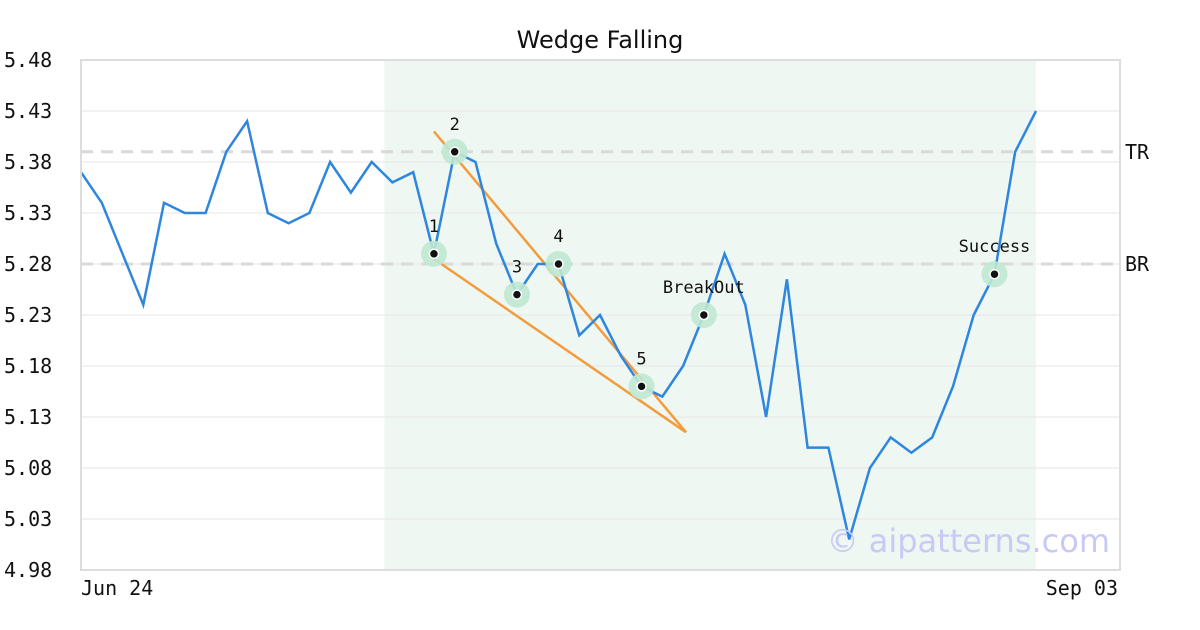  Describe the element at coordinates (517, 268) in the screenshot. I see `marker-label: 3` at that location.